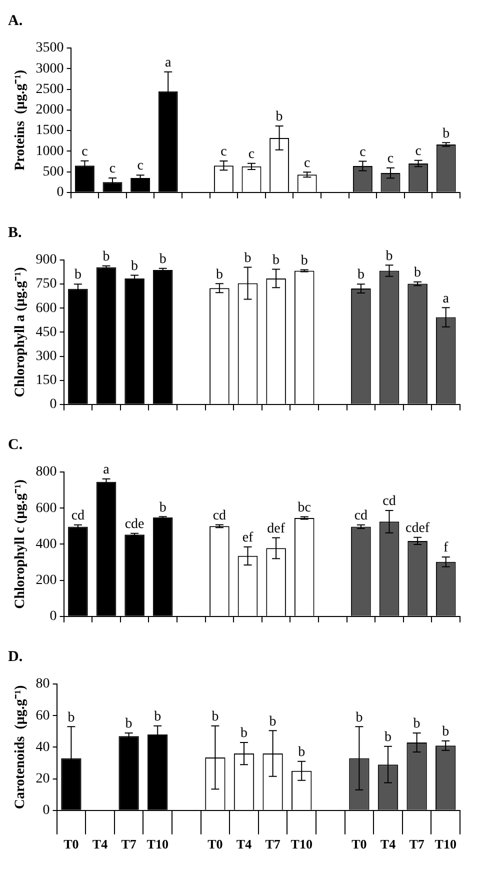  What do you see at coordinates (46, 580) in the screenshot?
I see `y-tick-label: 200` at bounding box center [46, 580].